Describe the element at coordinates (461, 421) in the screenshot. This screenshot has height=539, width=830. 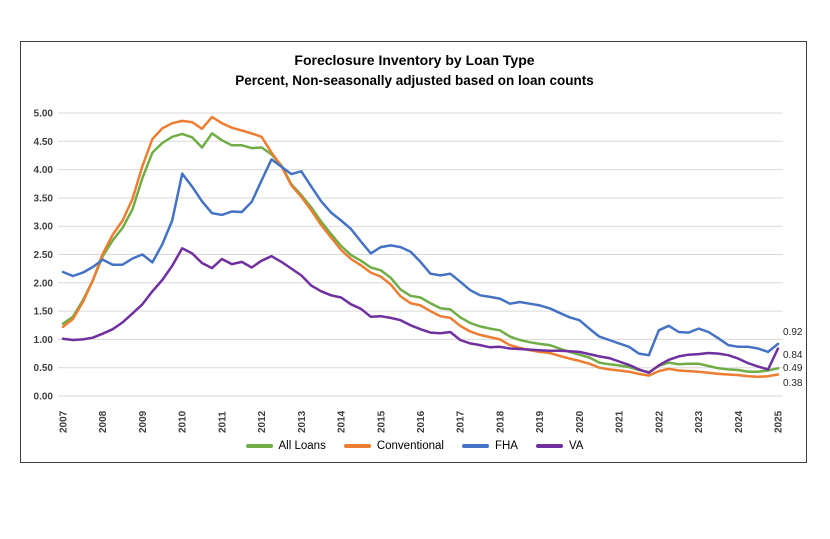
I see `x-tick-label: 2017` at that location.